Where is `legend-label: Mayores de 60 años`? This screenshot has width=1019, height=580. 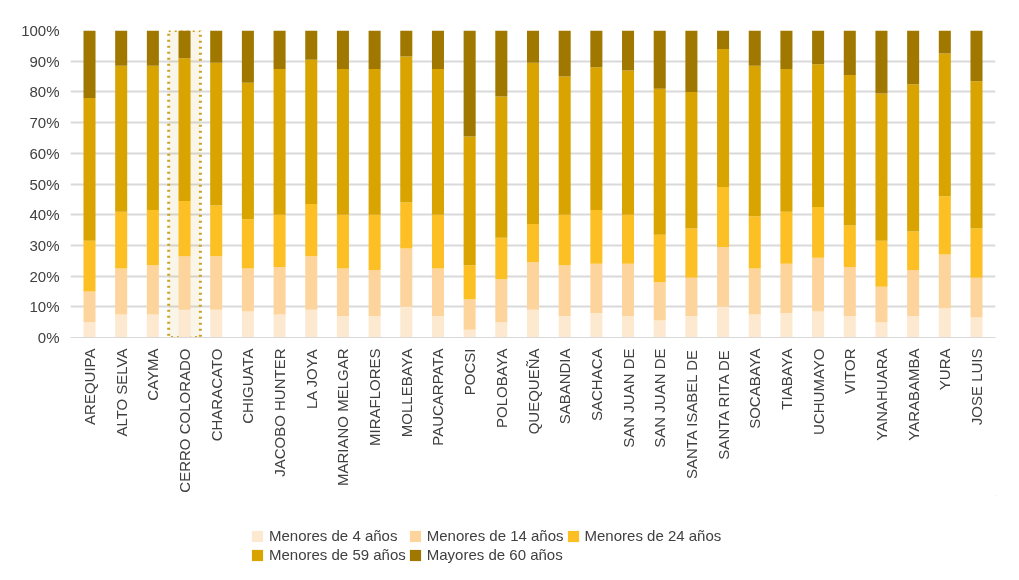
legend-label: Mayores de 60 años is located at coordinates (494, 554).